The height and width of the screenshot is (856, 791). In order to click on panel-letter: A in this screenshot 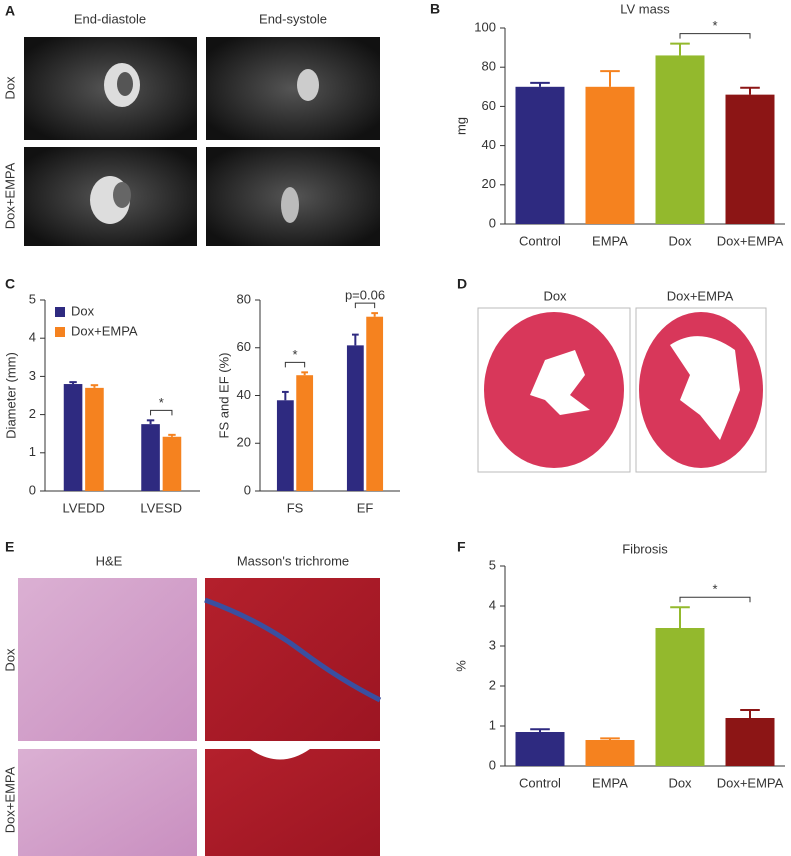, I will do `click(10, 11)`.